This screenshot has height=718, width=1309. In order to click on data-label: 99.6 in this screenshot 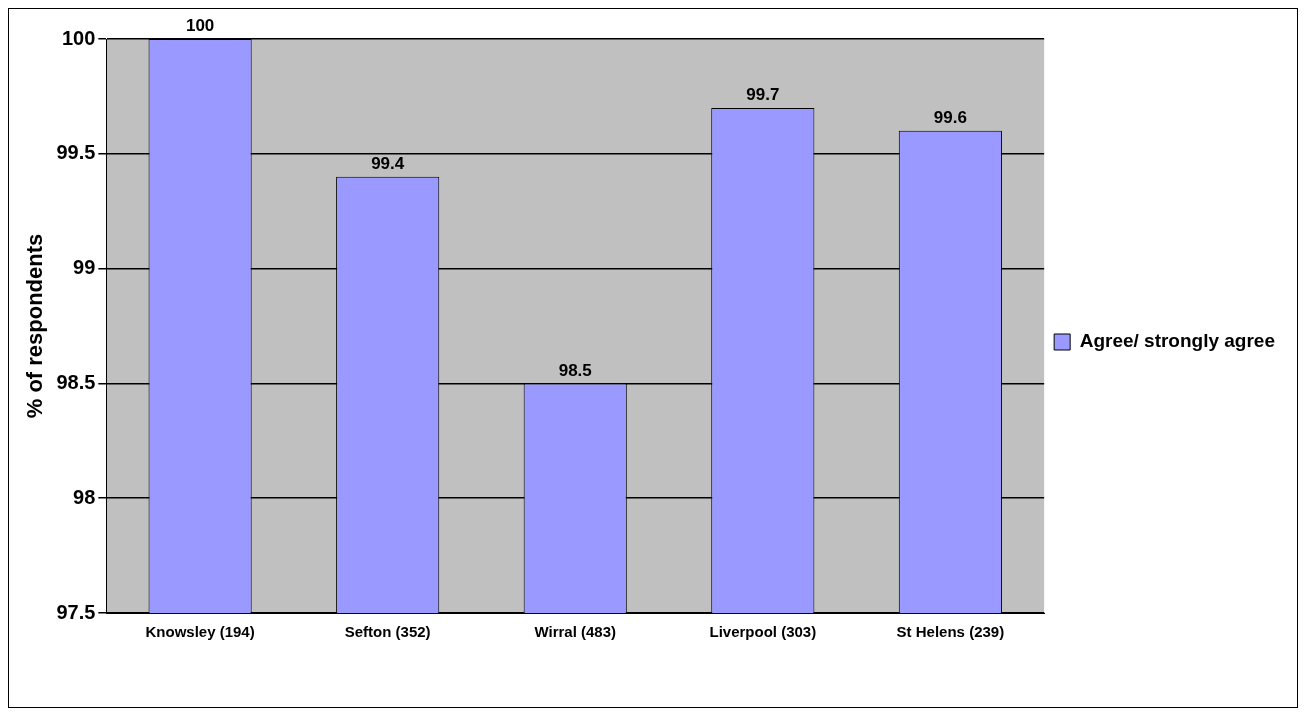, I will do `click(950, 118)`.